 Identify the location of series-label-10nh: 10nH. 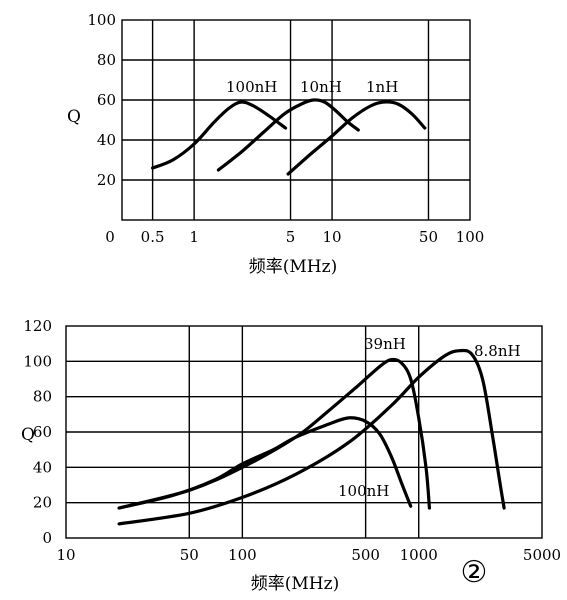
(321, 87).